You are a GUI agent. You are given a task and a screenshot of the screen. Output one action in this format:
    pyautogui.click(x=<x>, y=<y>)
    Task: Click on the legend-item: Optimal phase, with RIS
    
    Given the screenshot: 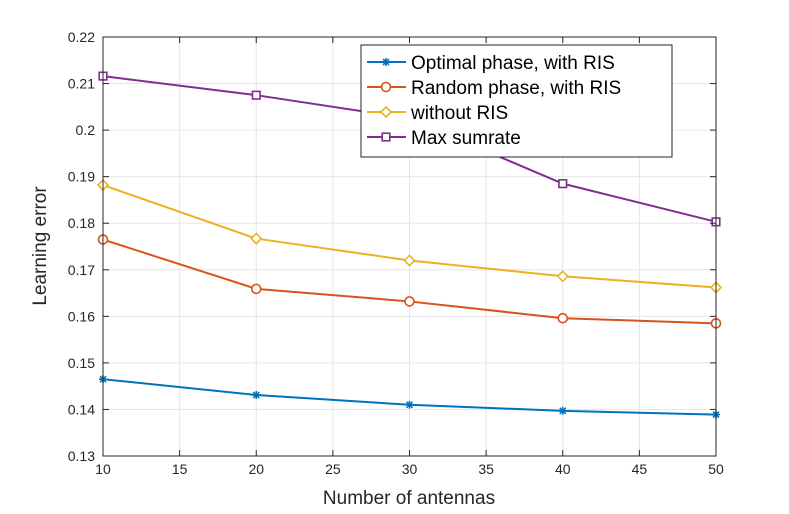 What is the action you would take?
    pyautogui.click(x=491, y=63)
    